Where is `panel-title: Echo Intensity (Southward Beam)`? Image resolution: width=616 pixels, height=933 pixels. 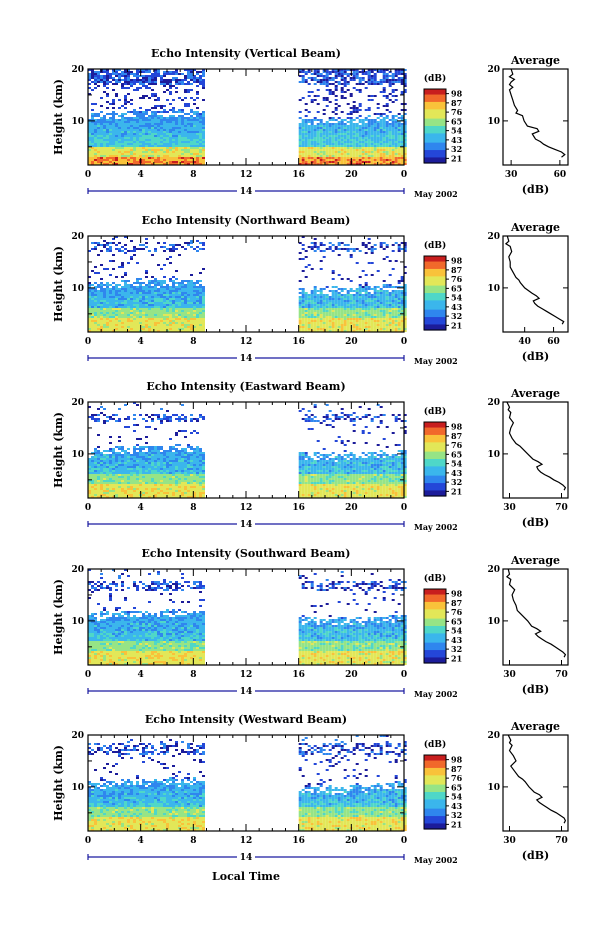
panel-title: Echo Intensity (Southward Beam) is located at coordinates (246, 553).